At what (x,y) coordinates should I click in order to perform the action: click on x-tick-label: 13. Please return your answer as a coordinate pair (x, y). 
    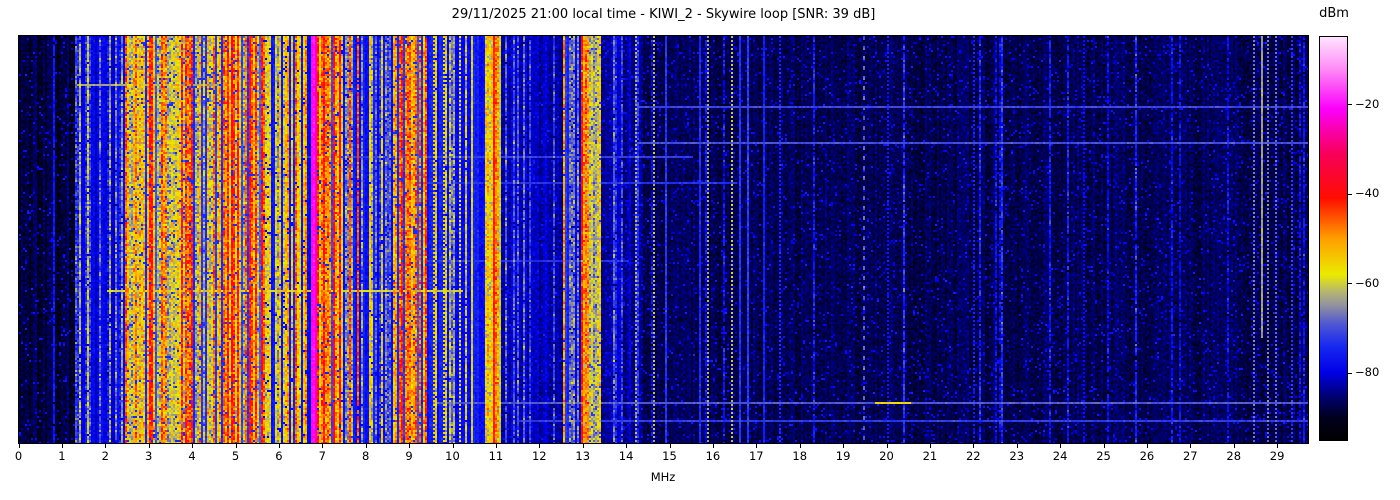
    Looking at the image, I should click on (583, 456).